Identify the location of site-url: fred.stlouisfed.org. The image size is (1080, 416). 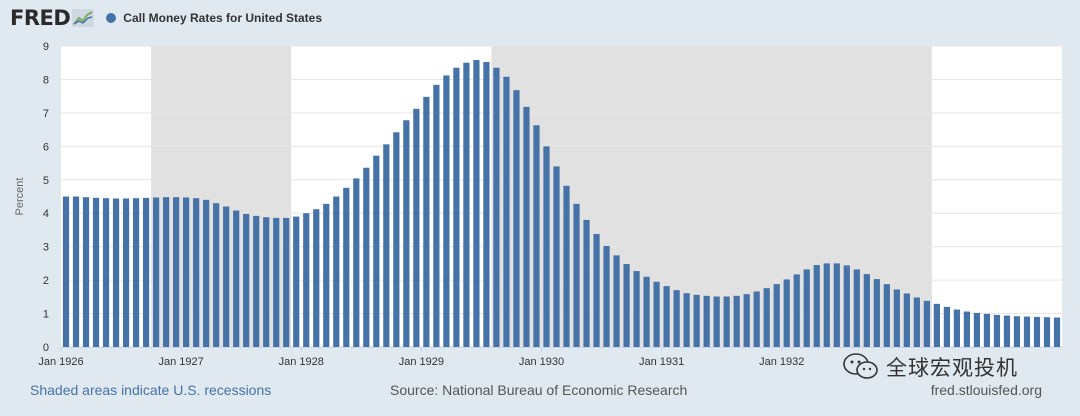
(986, 390).